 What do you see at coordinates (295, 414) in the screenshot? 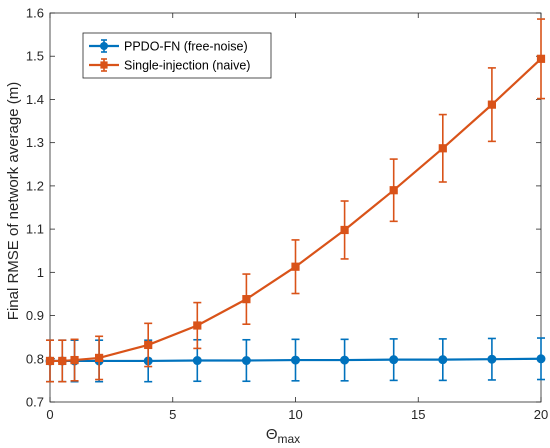
I see `x-tick-label: 10` at bounding box center [295, 414].